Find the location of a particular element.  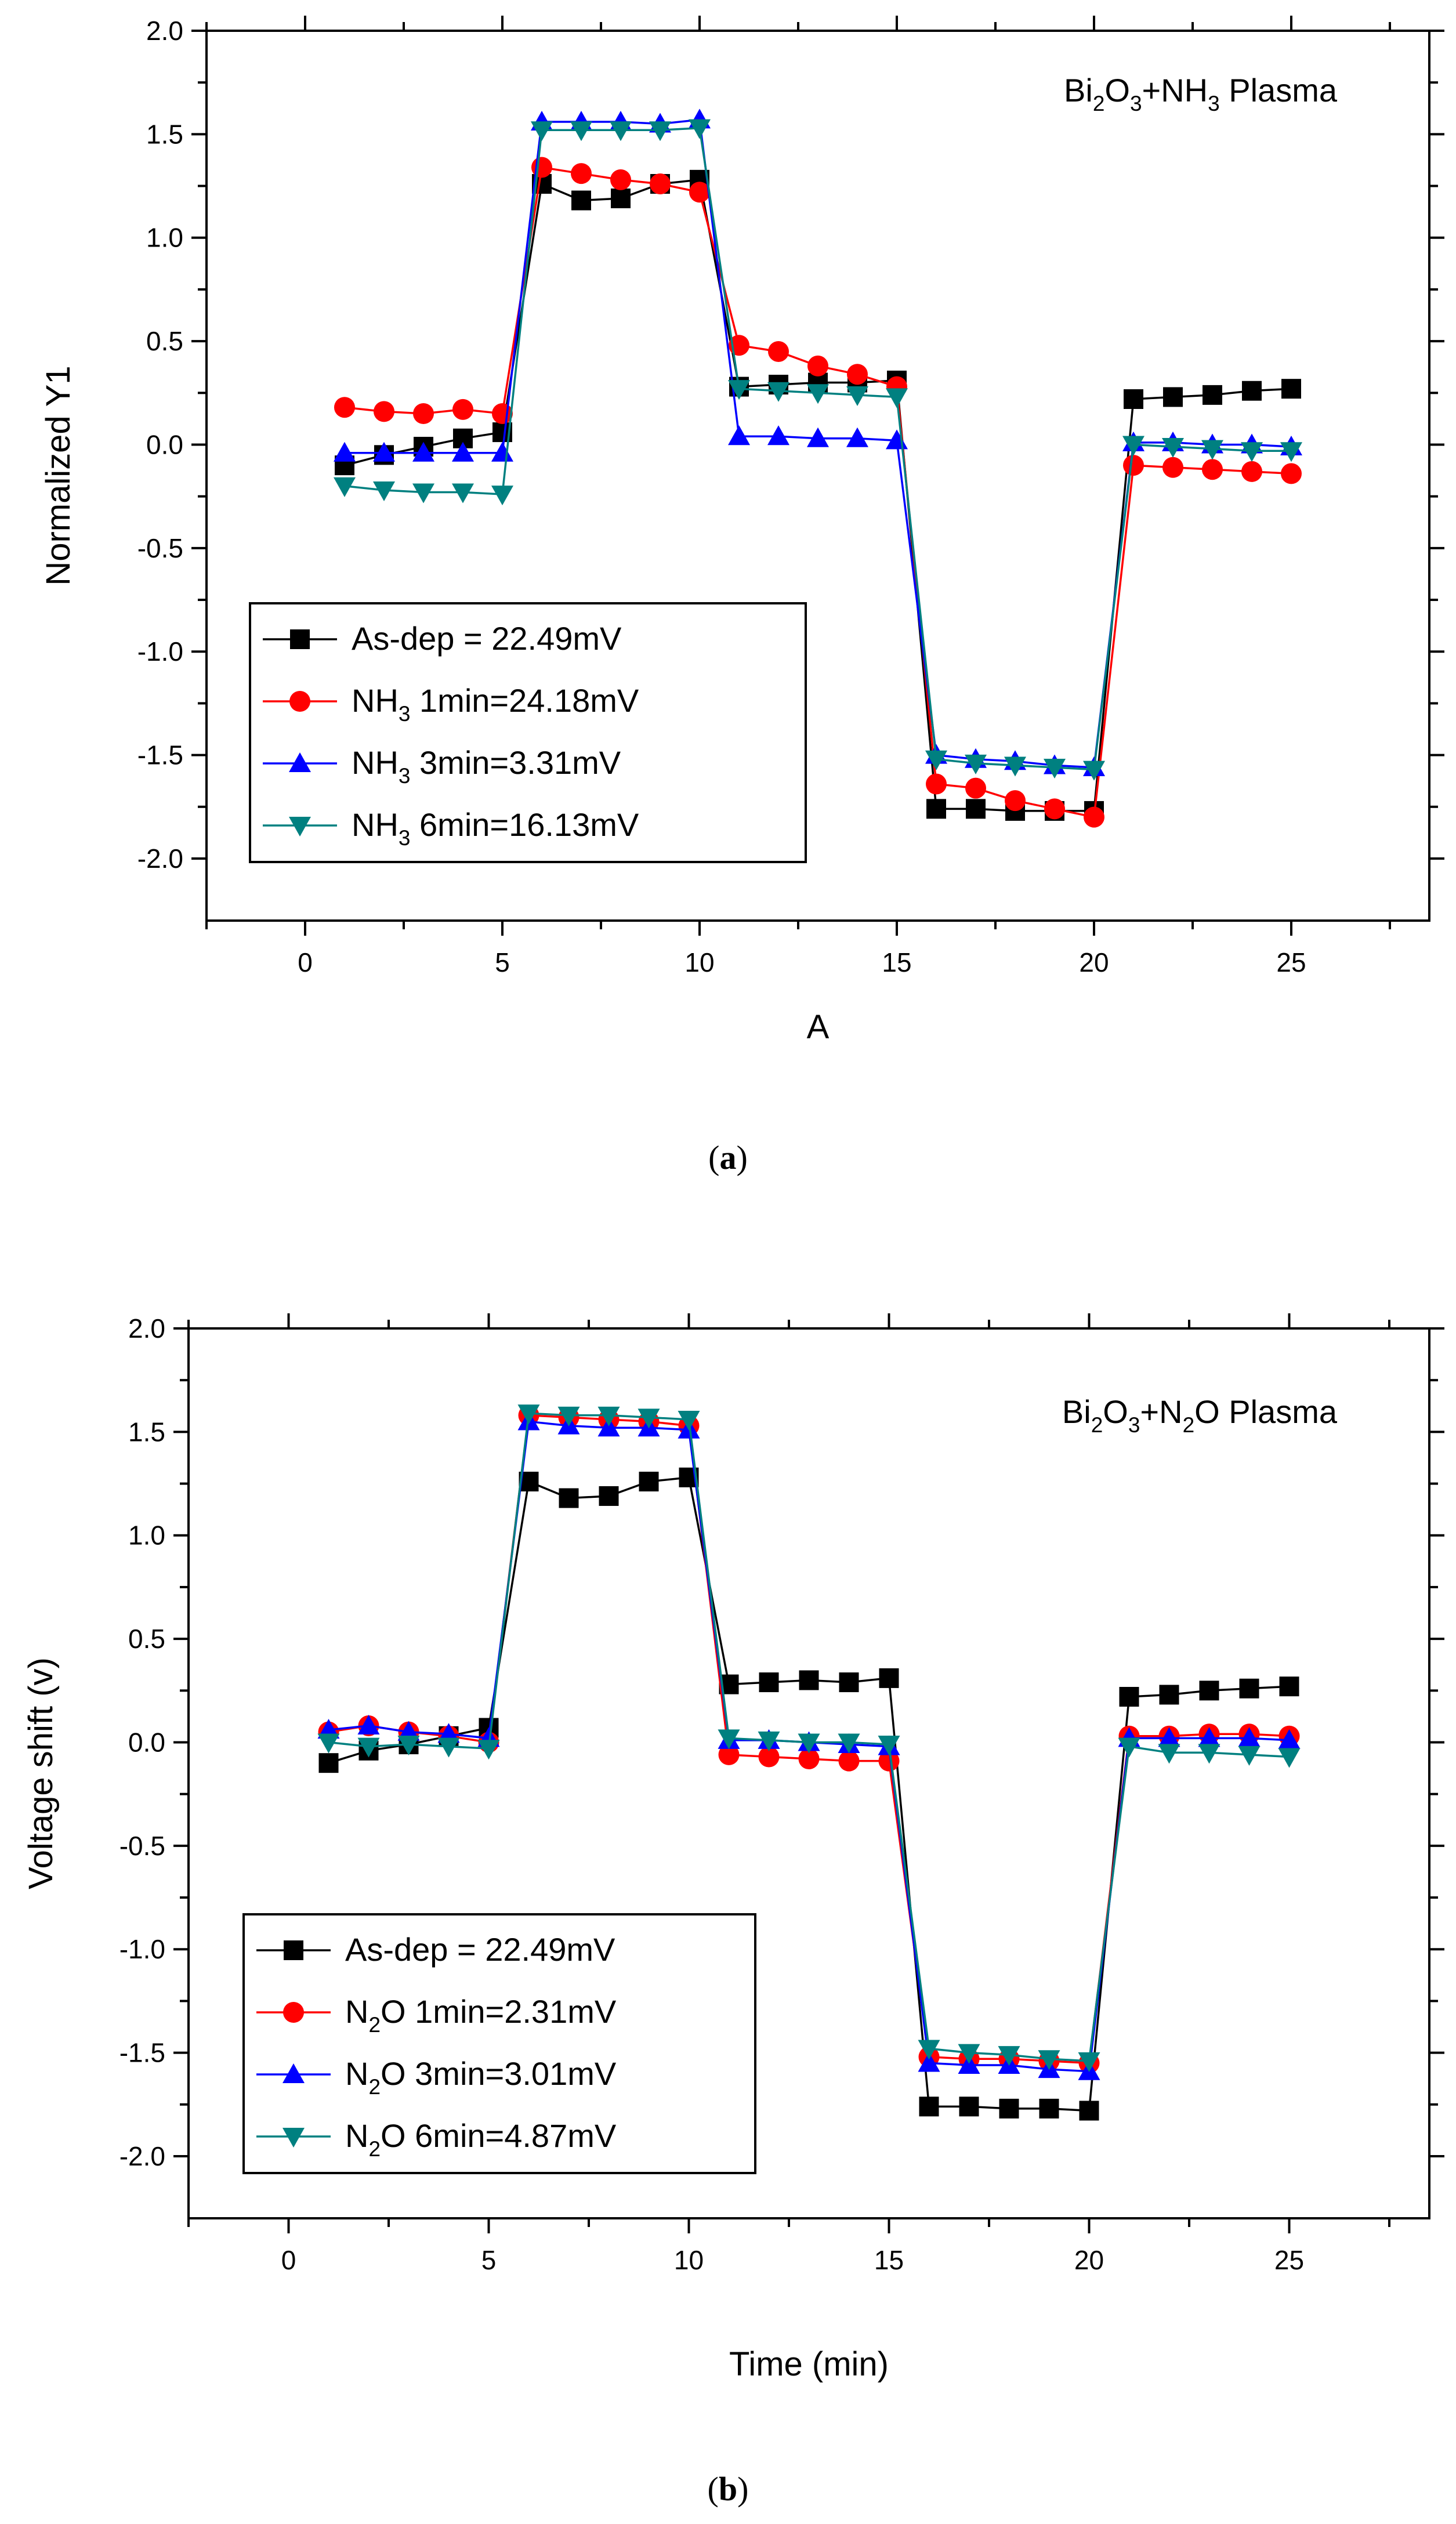

x-tick-label: 5 is located at coordinates (489, 2260).